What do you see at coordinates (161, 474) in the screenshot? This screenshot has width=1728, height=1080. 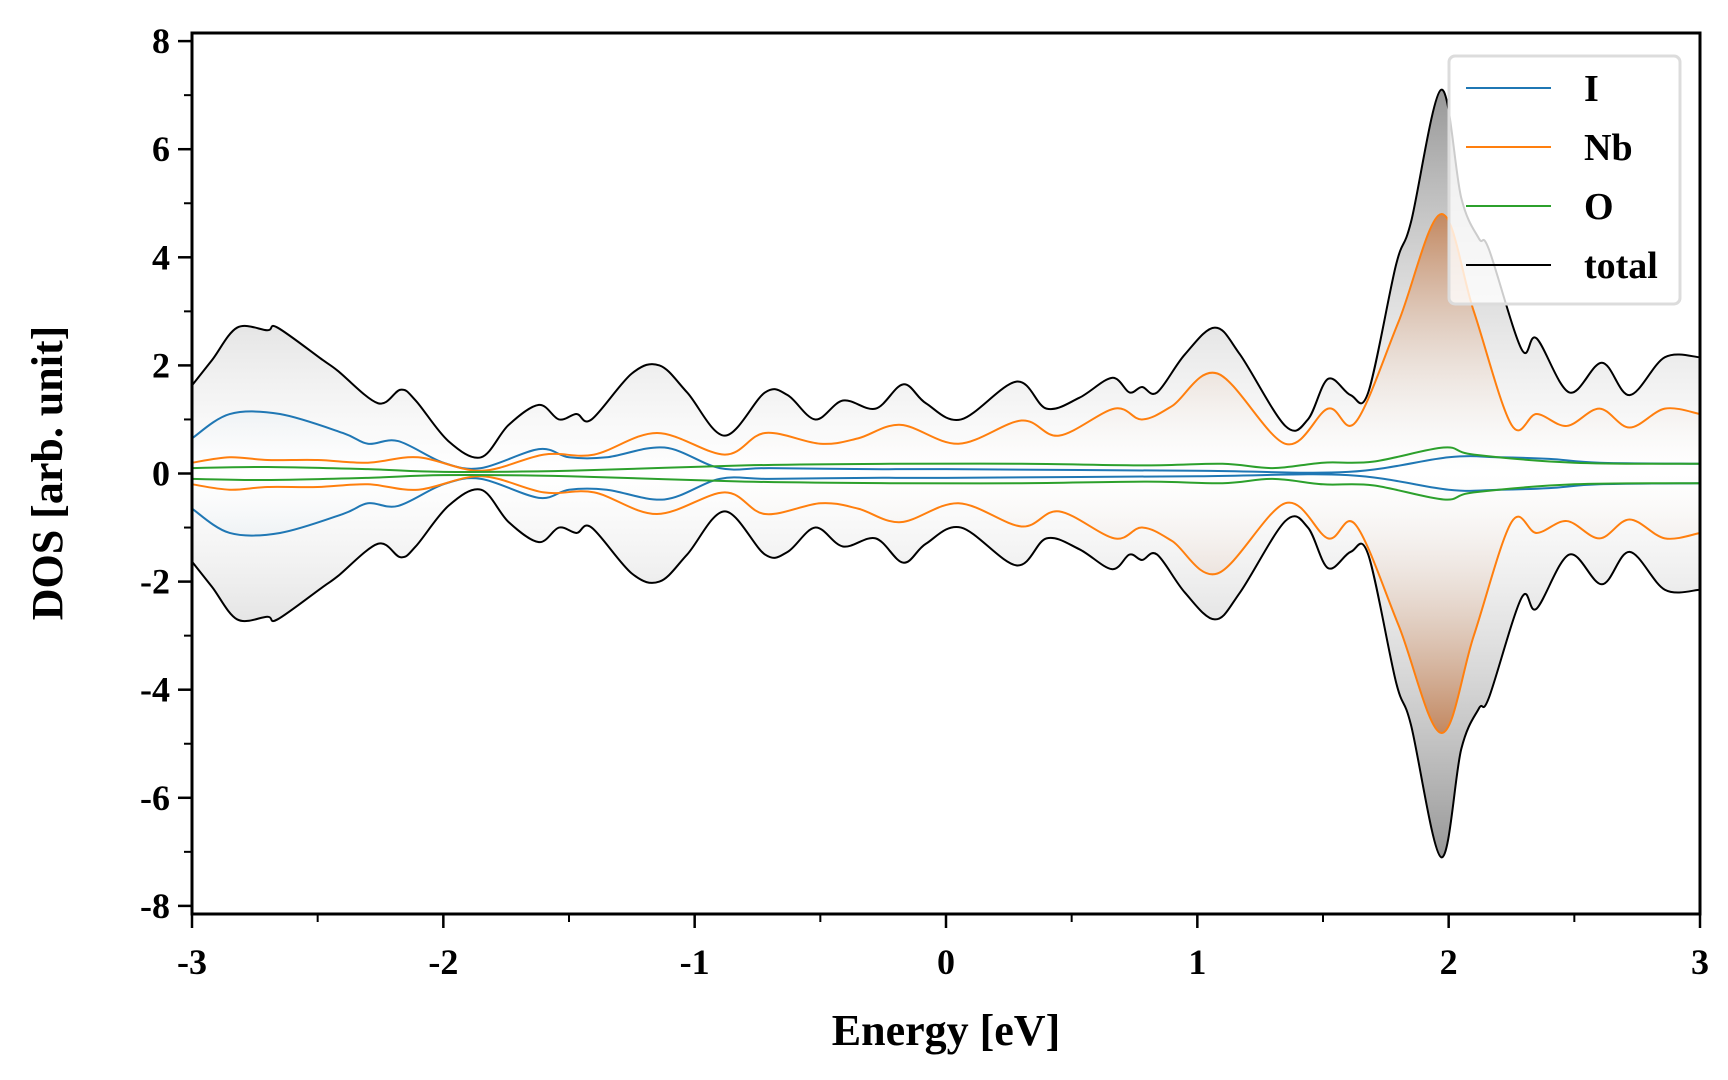 I see `y-tick-label: 0` at bounding box center [161, 474].